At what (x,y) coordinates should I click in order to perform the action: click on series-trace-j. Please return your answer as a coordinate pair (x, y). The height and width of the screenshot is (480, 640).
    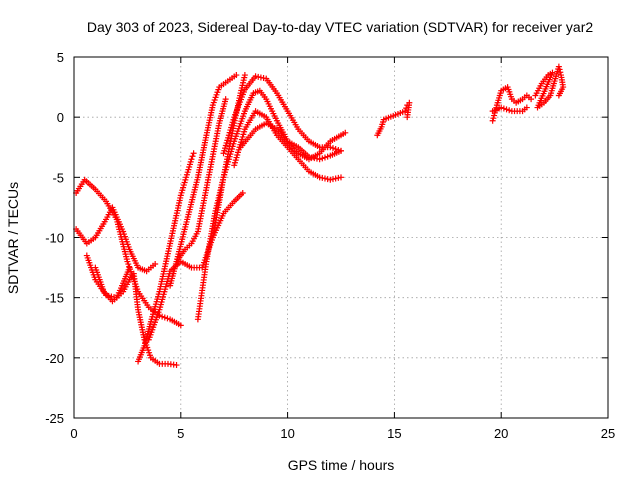
    Looking at the image, I should click on (227, 215).